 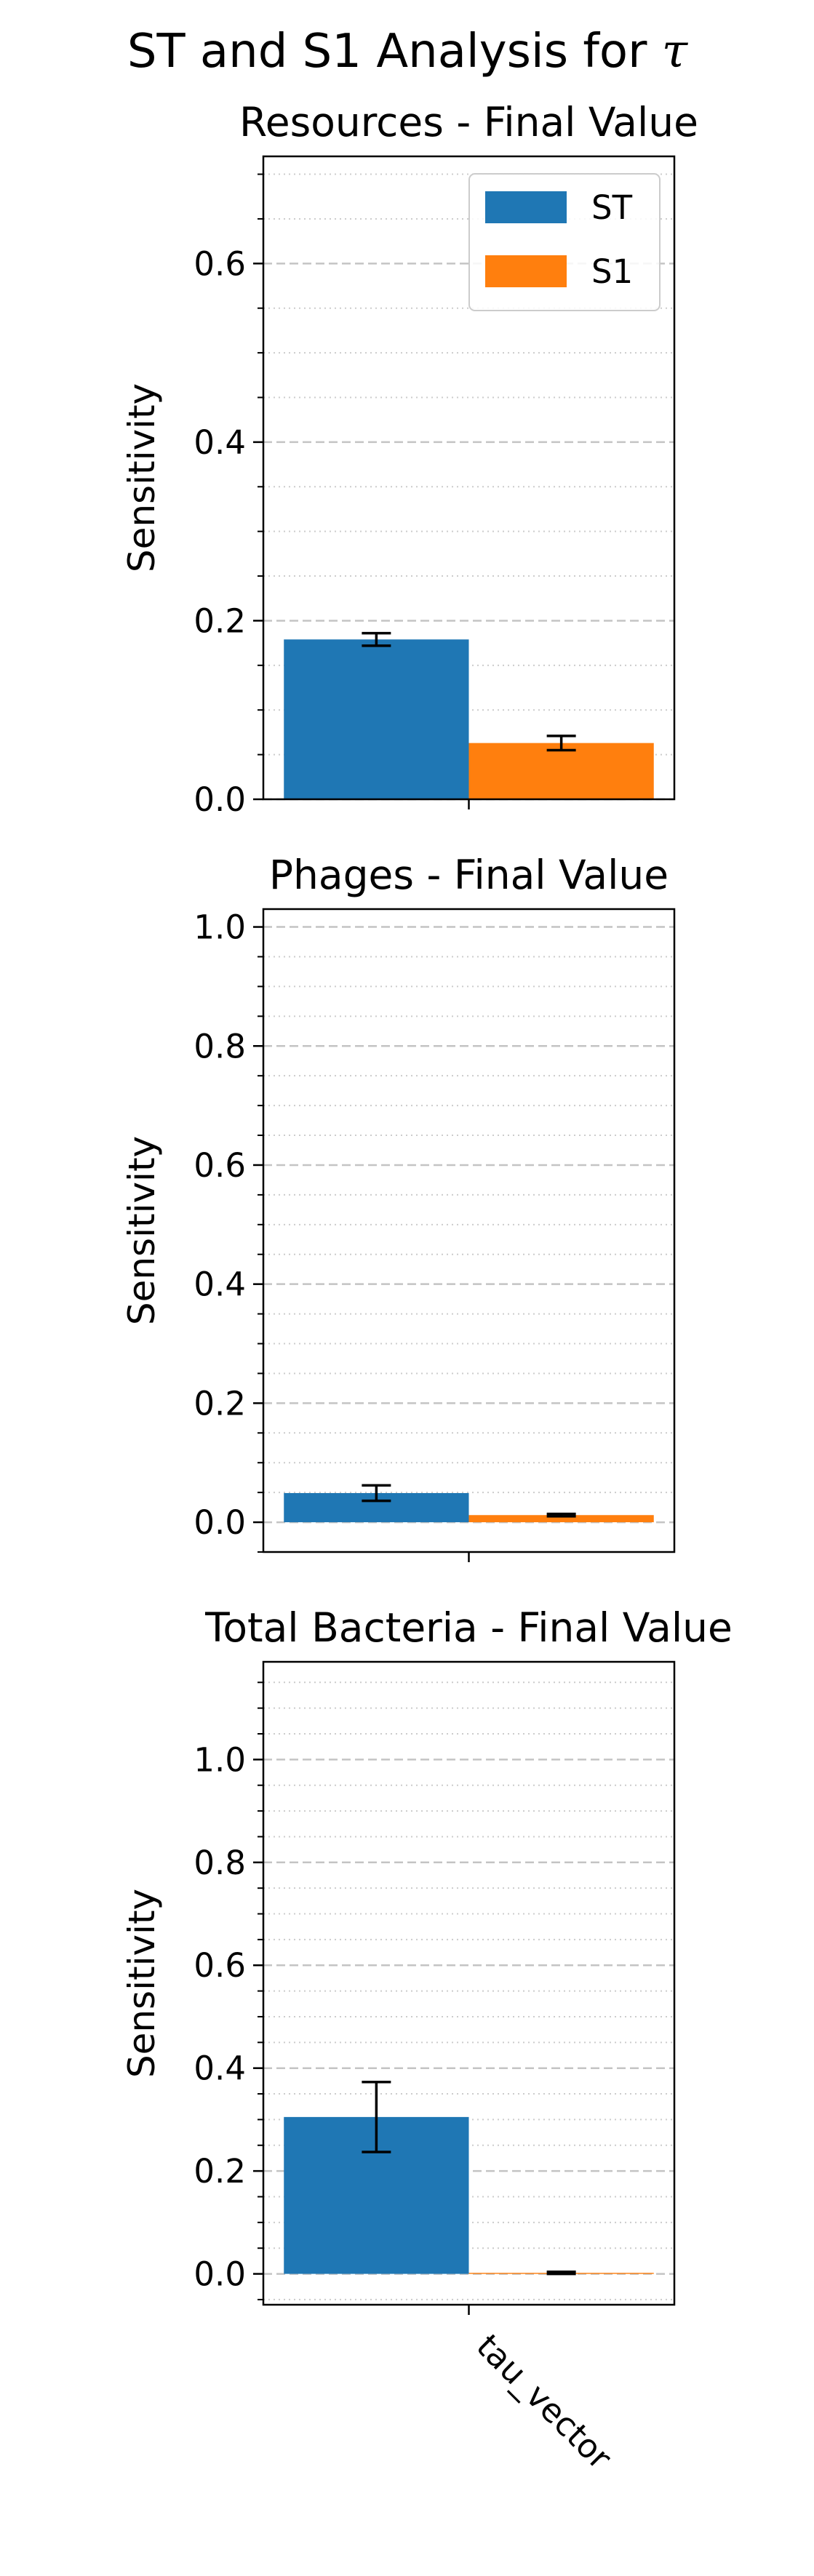 I want to click on legend-swatch-st, so click(x=526, y=207).